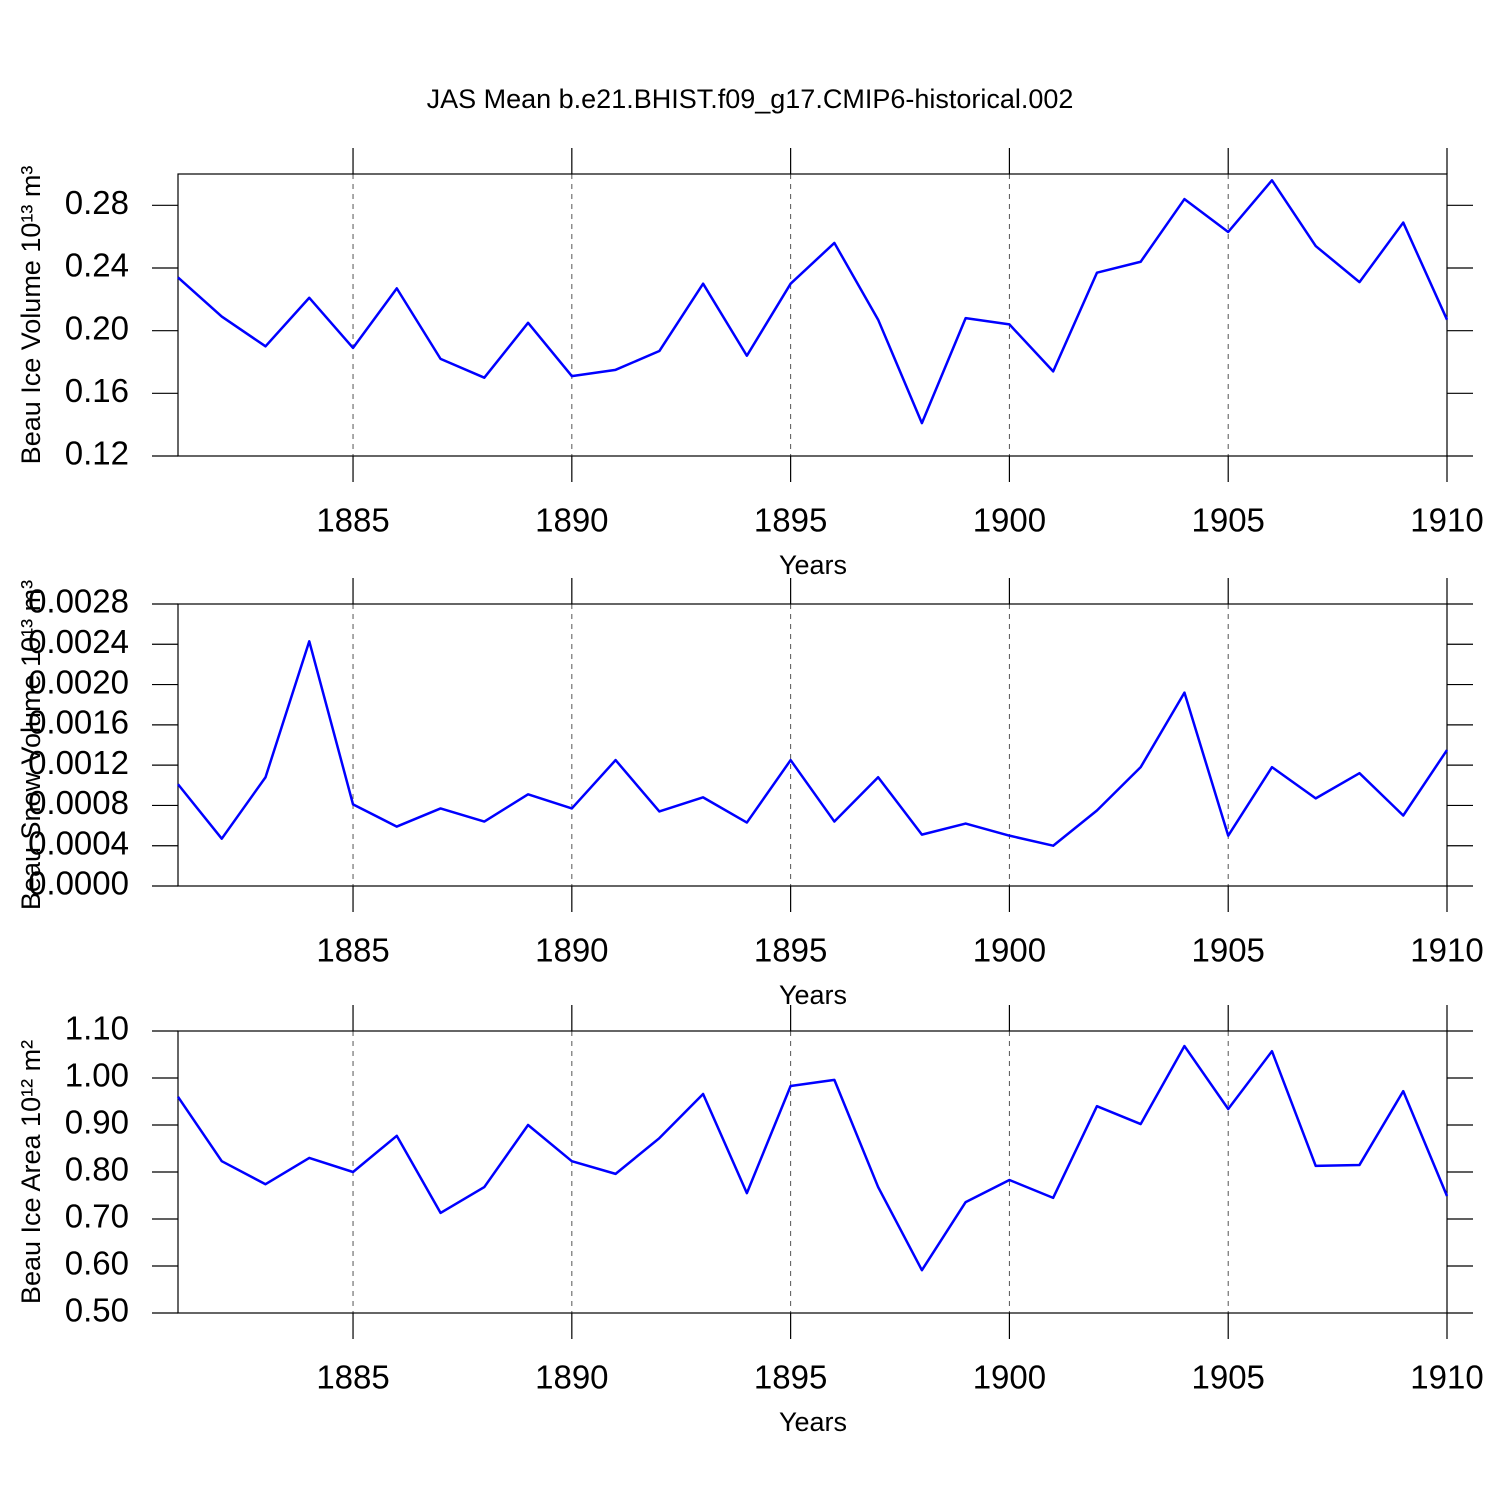  I want to click on y-axis-label: Beau Snow Volume 10¹³ m³, so click(31, 745).